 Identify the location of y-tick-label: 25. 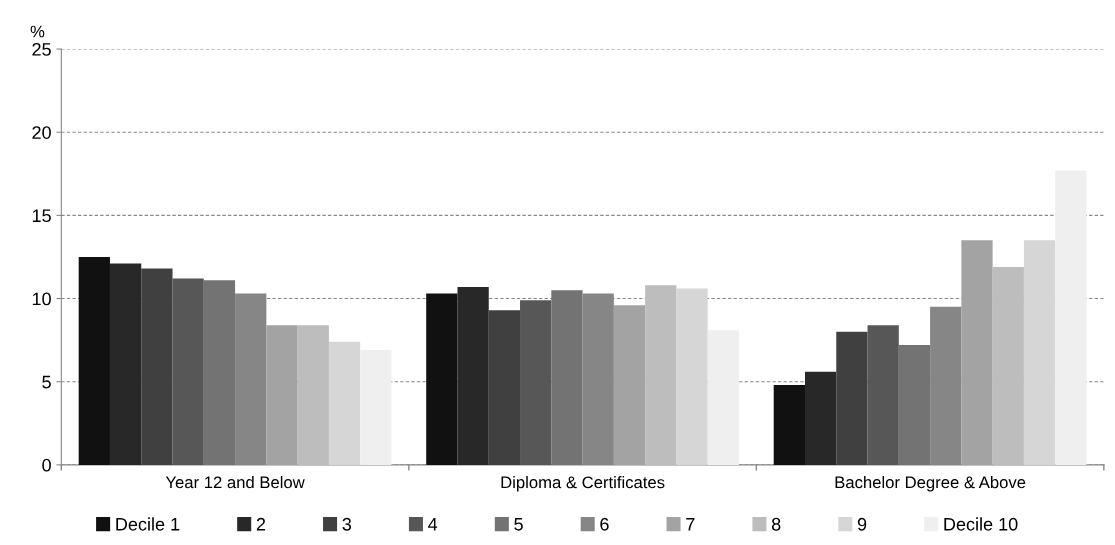
(41, 49).